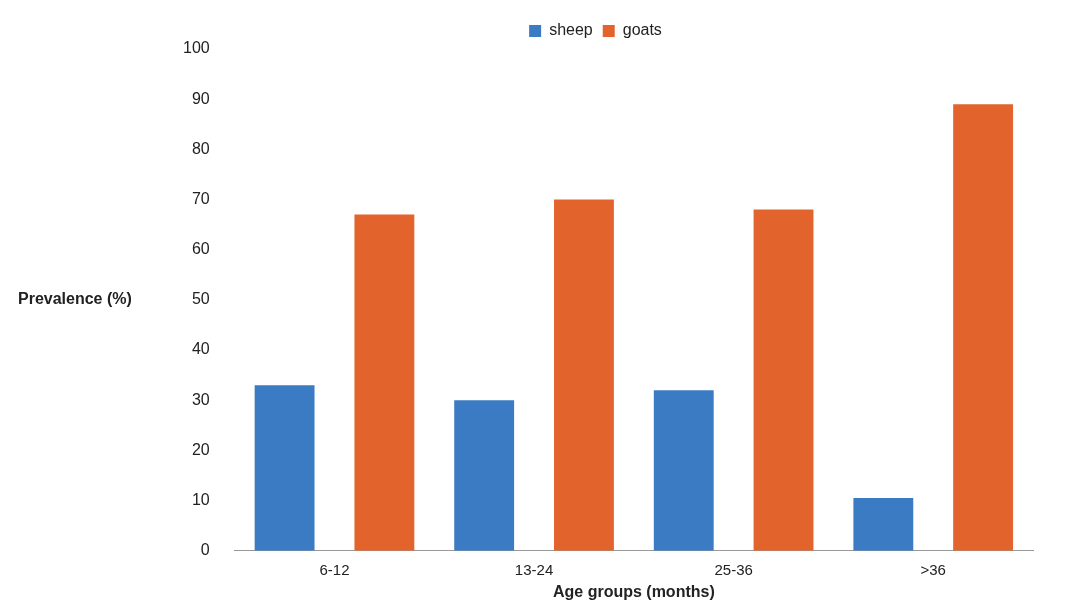 This screenshot has width=1071, height=610. What do you see at coordinates (200, 449) in the screenshot?
I see `y-tick-label: 20` at bounding box center [200, 449].